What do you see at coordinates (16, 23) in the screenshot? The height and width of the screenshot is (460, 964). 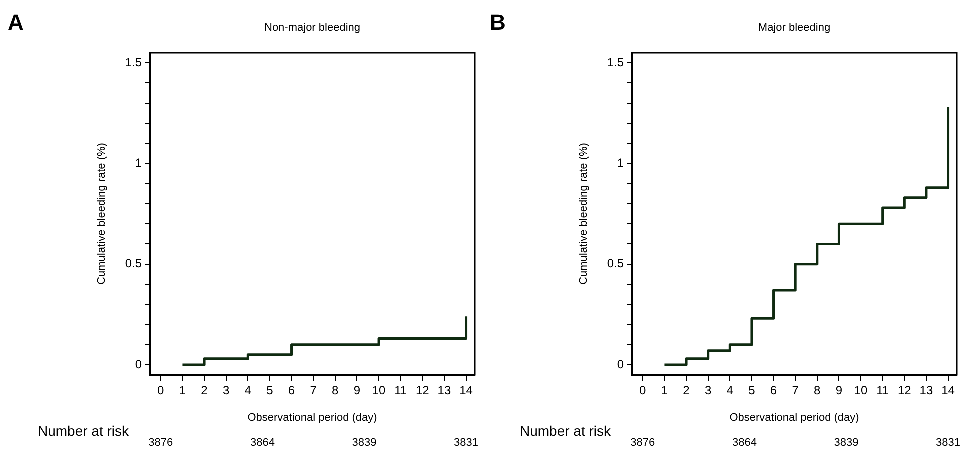 I see `text: A` at bounding box center [16, 23].